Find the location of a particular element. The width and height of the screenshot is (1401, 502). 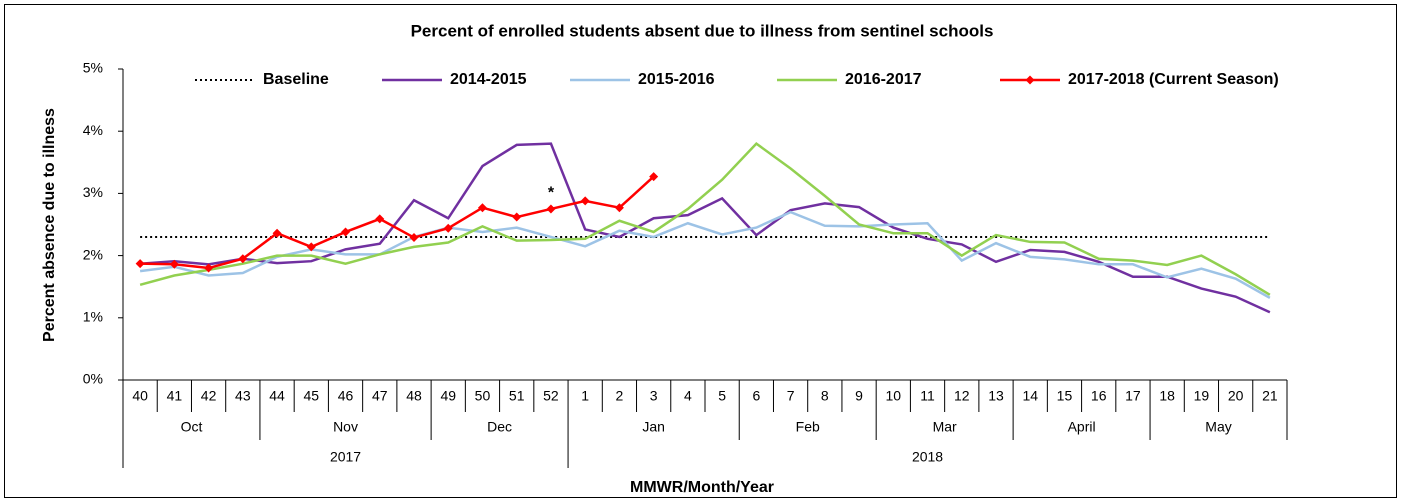

x-tick-label: 20 is located at coordinates (1236, 396).